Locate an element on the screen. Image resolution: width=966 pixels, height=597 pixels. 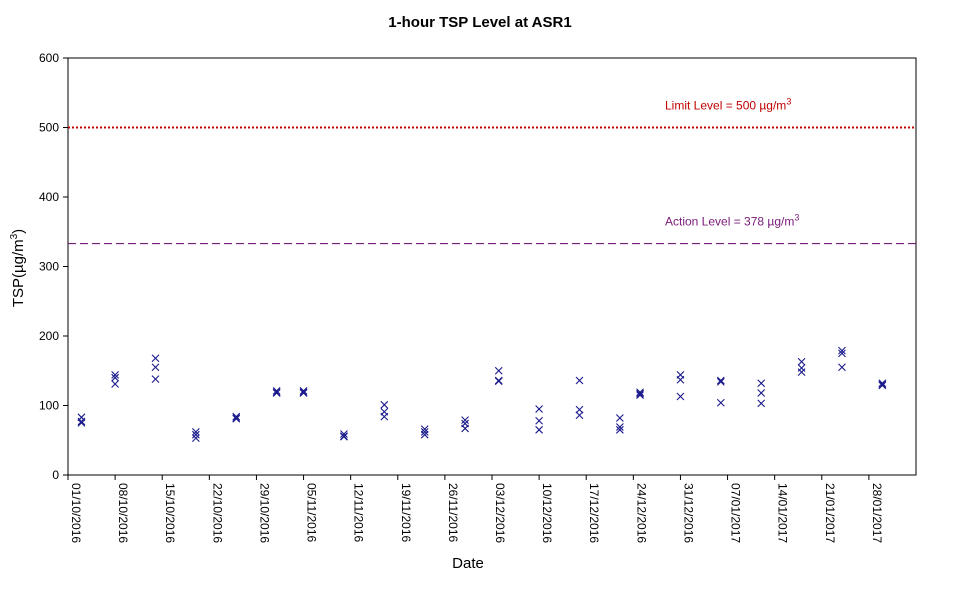
y-tick-label: 600 is located at coordinates (49, 58).